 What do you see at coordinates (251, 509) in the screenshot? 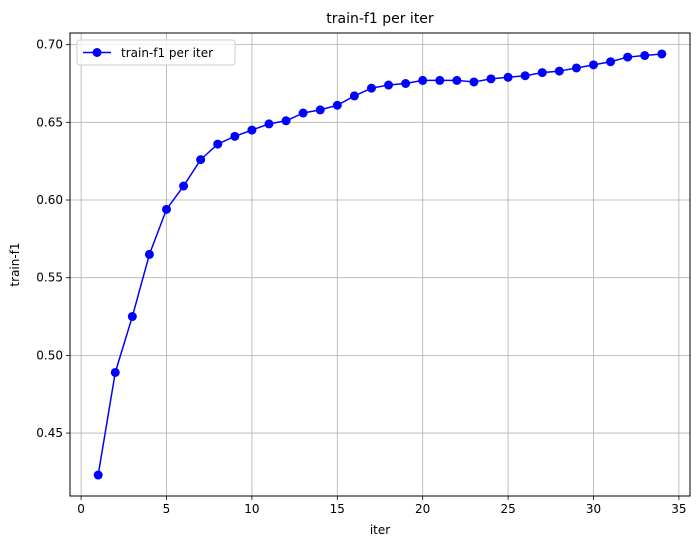
I see `x-tick-label: 10` at bounding box center [251, 509].